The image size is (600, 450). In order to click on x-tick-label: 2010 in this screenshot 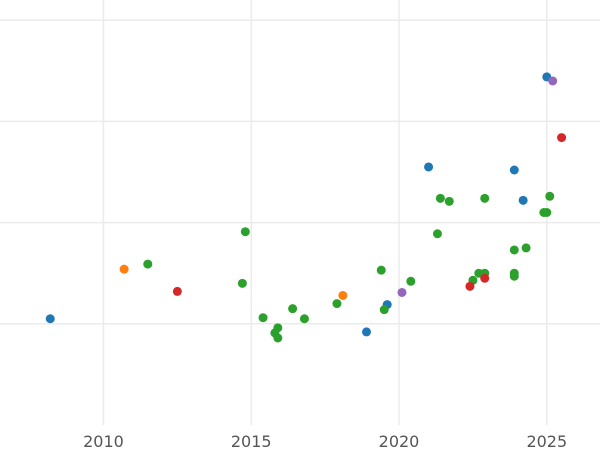, I will do `click(103, 441)`.